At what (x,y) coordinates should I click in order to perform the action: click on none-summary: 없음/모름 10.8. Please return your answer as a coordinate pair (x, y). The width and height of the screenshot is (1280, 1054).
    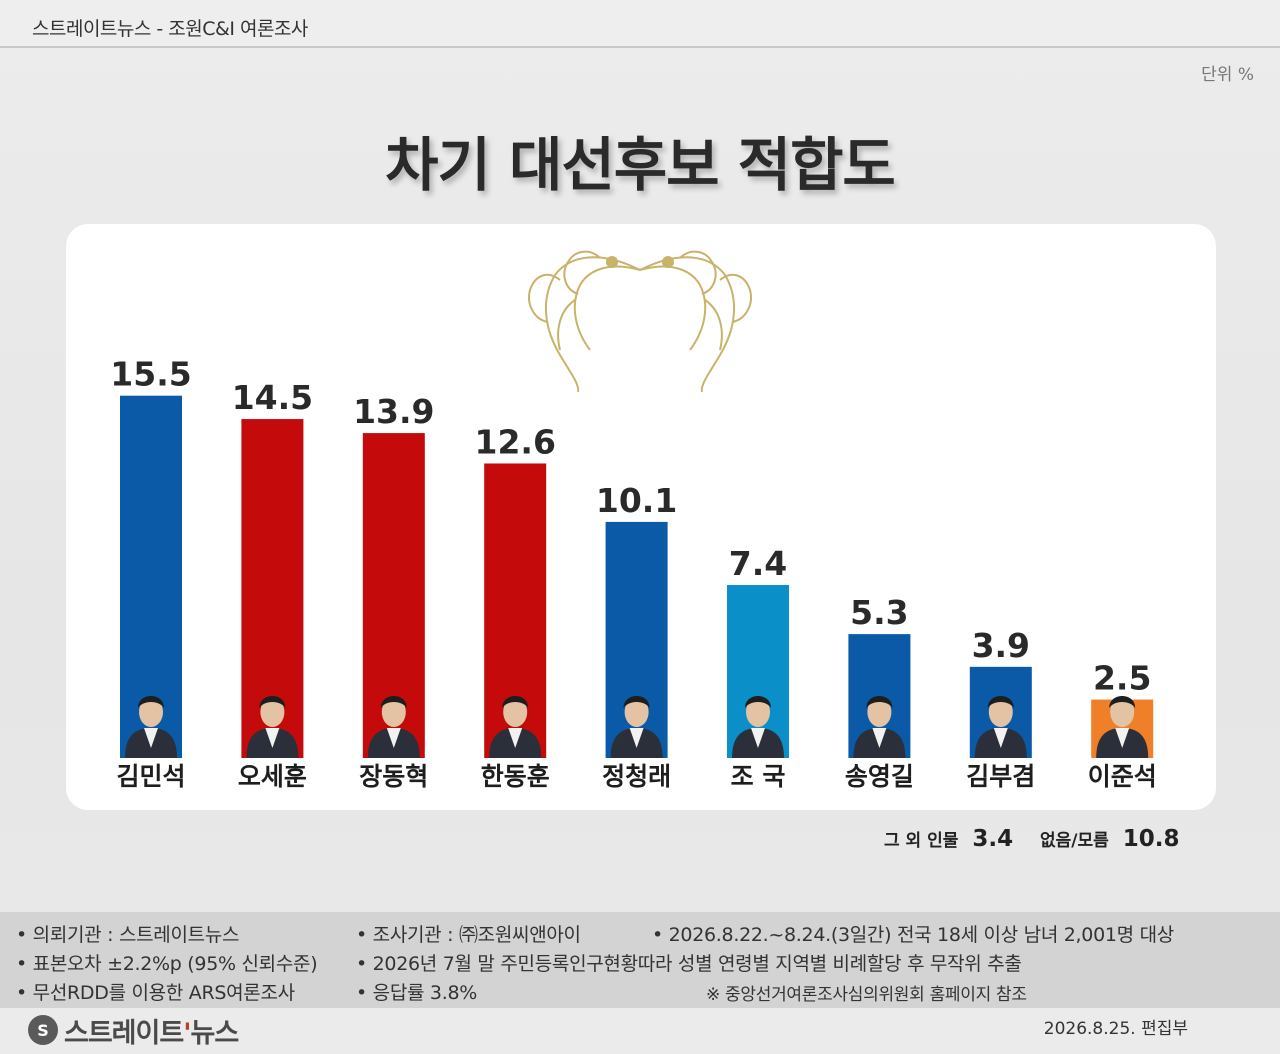
    Looking at the image, I should click on (1110, 839).